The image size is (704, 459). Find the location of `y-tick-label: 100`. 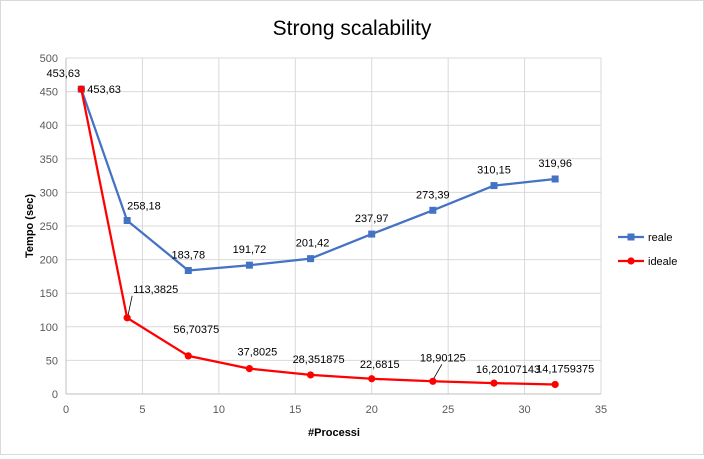

y-tick-label: 100 is located at coordinates (49, 328).